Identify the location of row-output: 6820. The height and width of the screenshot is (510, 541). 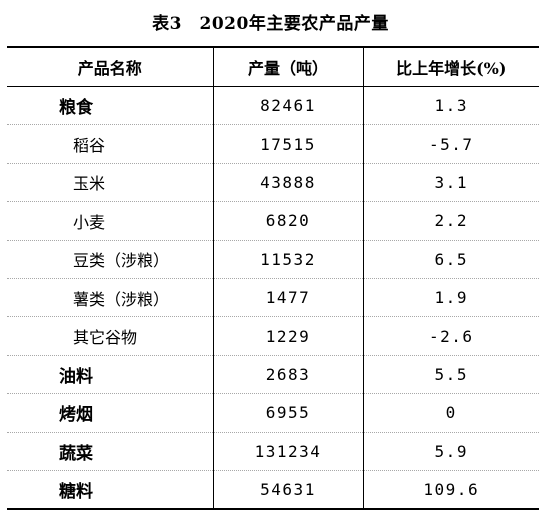
(287, 221).